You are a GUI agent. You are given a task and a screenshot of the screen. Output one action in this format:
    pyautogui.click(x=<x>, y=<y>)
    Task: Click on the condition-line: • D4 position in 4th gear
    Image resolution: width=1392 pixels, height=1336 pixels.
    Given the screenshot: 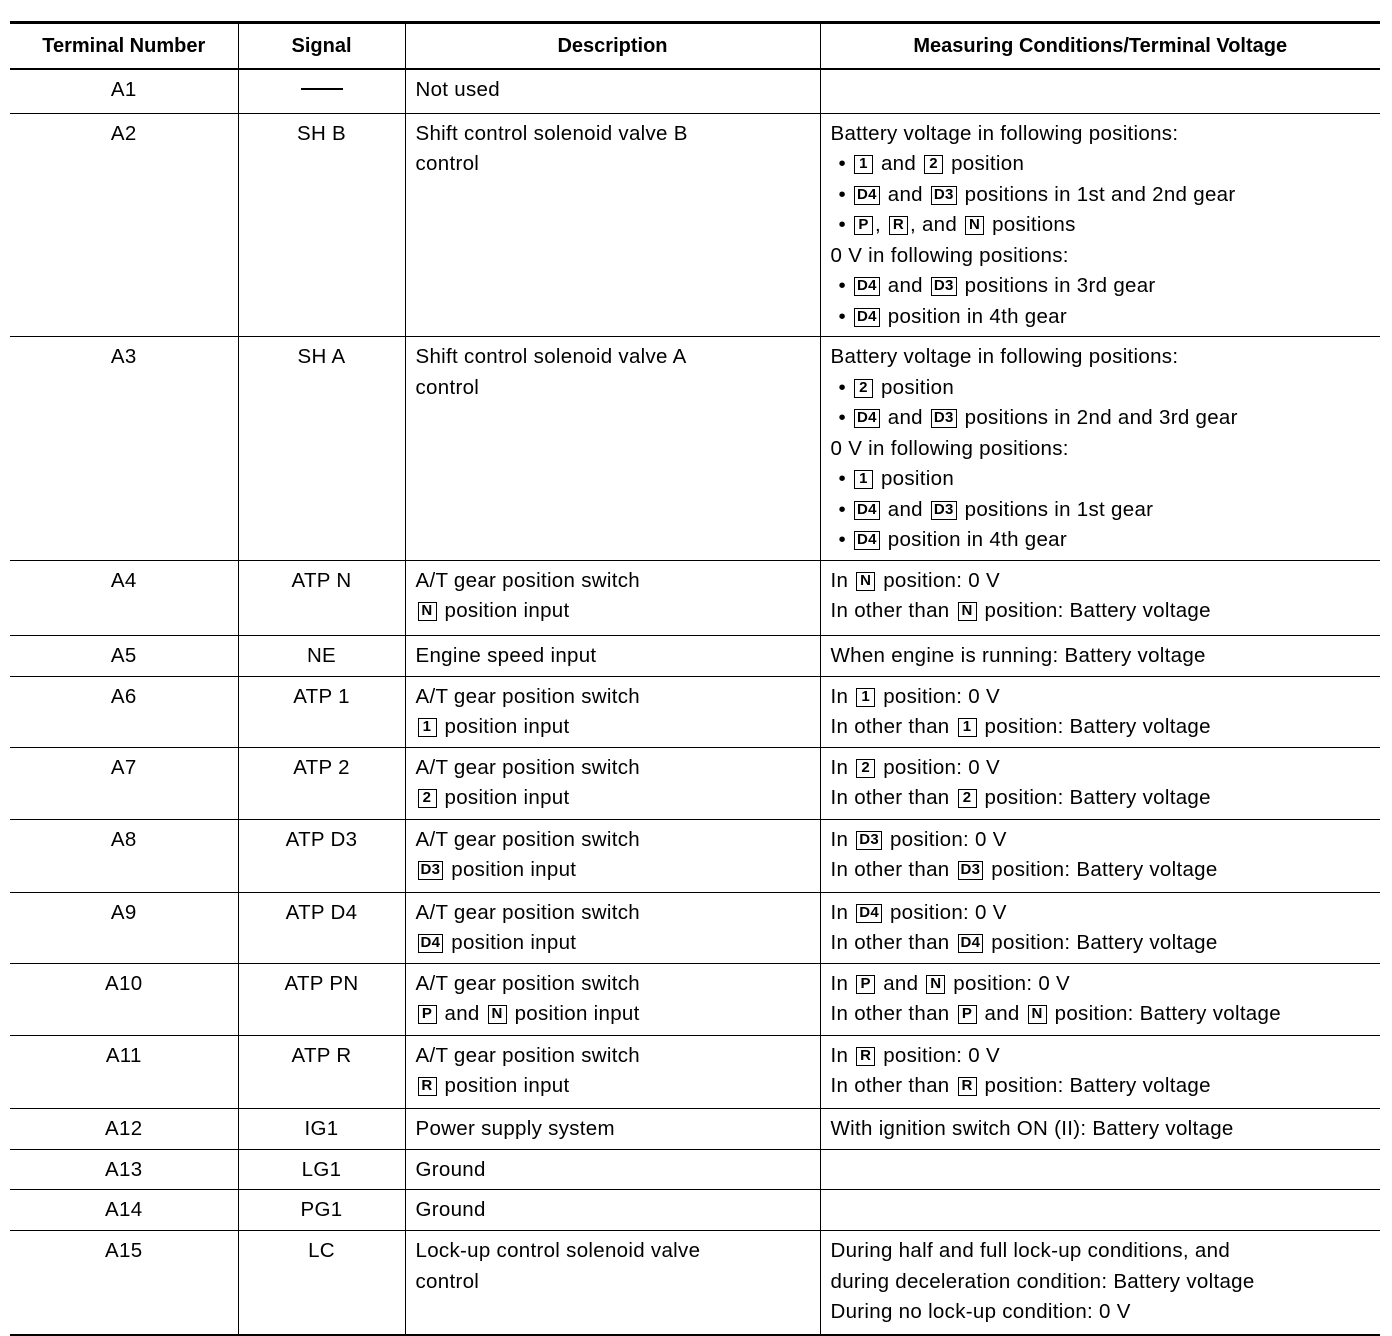 What is the action you would take?
    pyautogui.click(x=952, y=539)
    